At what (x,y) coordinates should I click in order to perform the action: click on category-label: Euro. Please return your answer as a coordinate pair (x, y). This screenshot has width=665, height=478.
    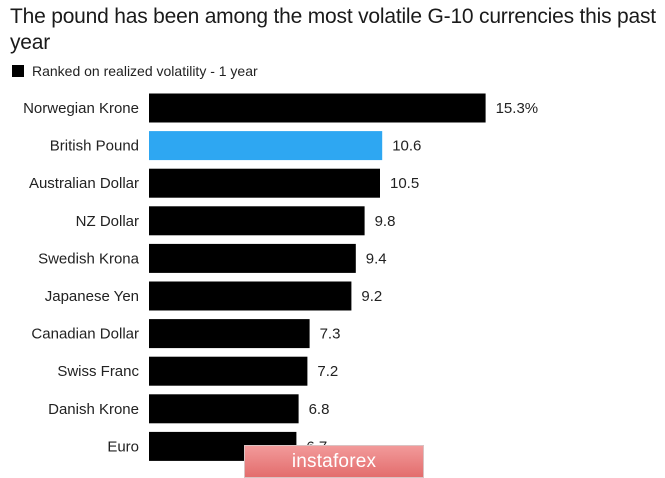
    Looking at the image, I should click on (123, 446).